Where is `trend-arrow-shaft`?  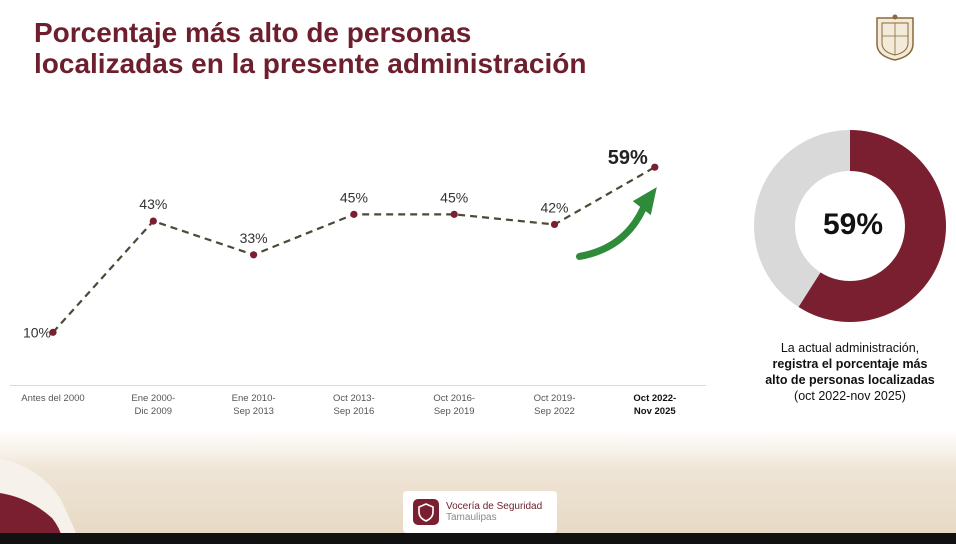
trend-arrow-shaft is located at coordinates (611, 232).